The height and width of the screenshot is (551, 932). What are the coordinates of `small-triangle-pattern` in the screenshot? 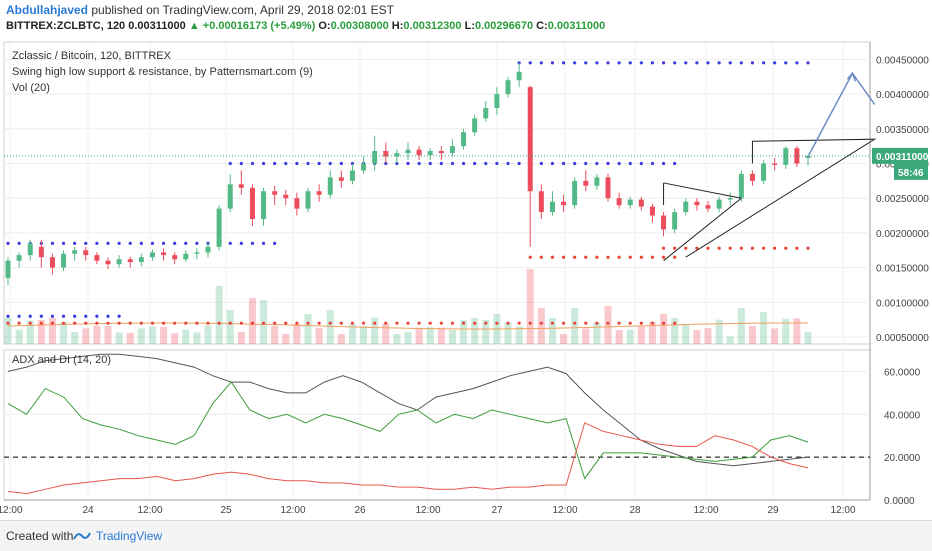 It's located at (702, 222).